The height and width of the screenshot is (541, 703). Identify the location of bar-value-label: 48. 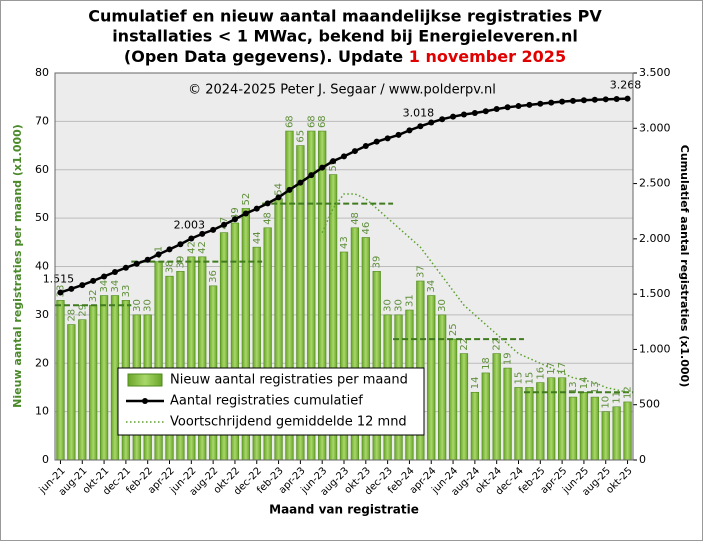
(355, 218).